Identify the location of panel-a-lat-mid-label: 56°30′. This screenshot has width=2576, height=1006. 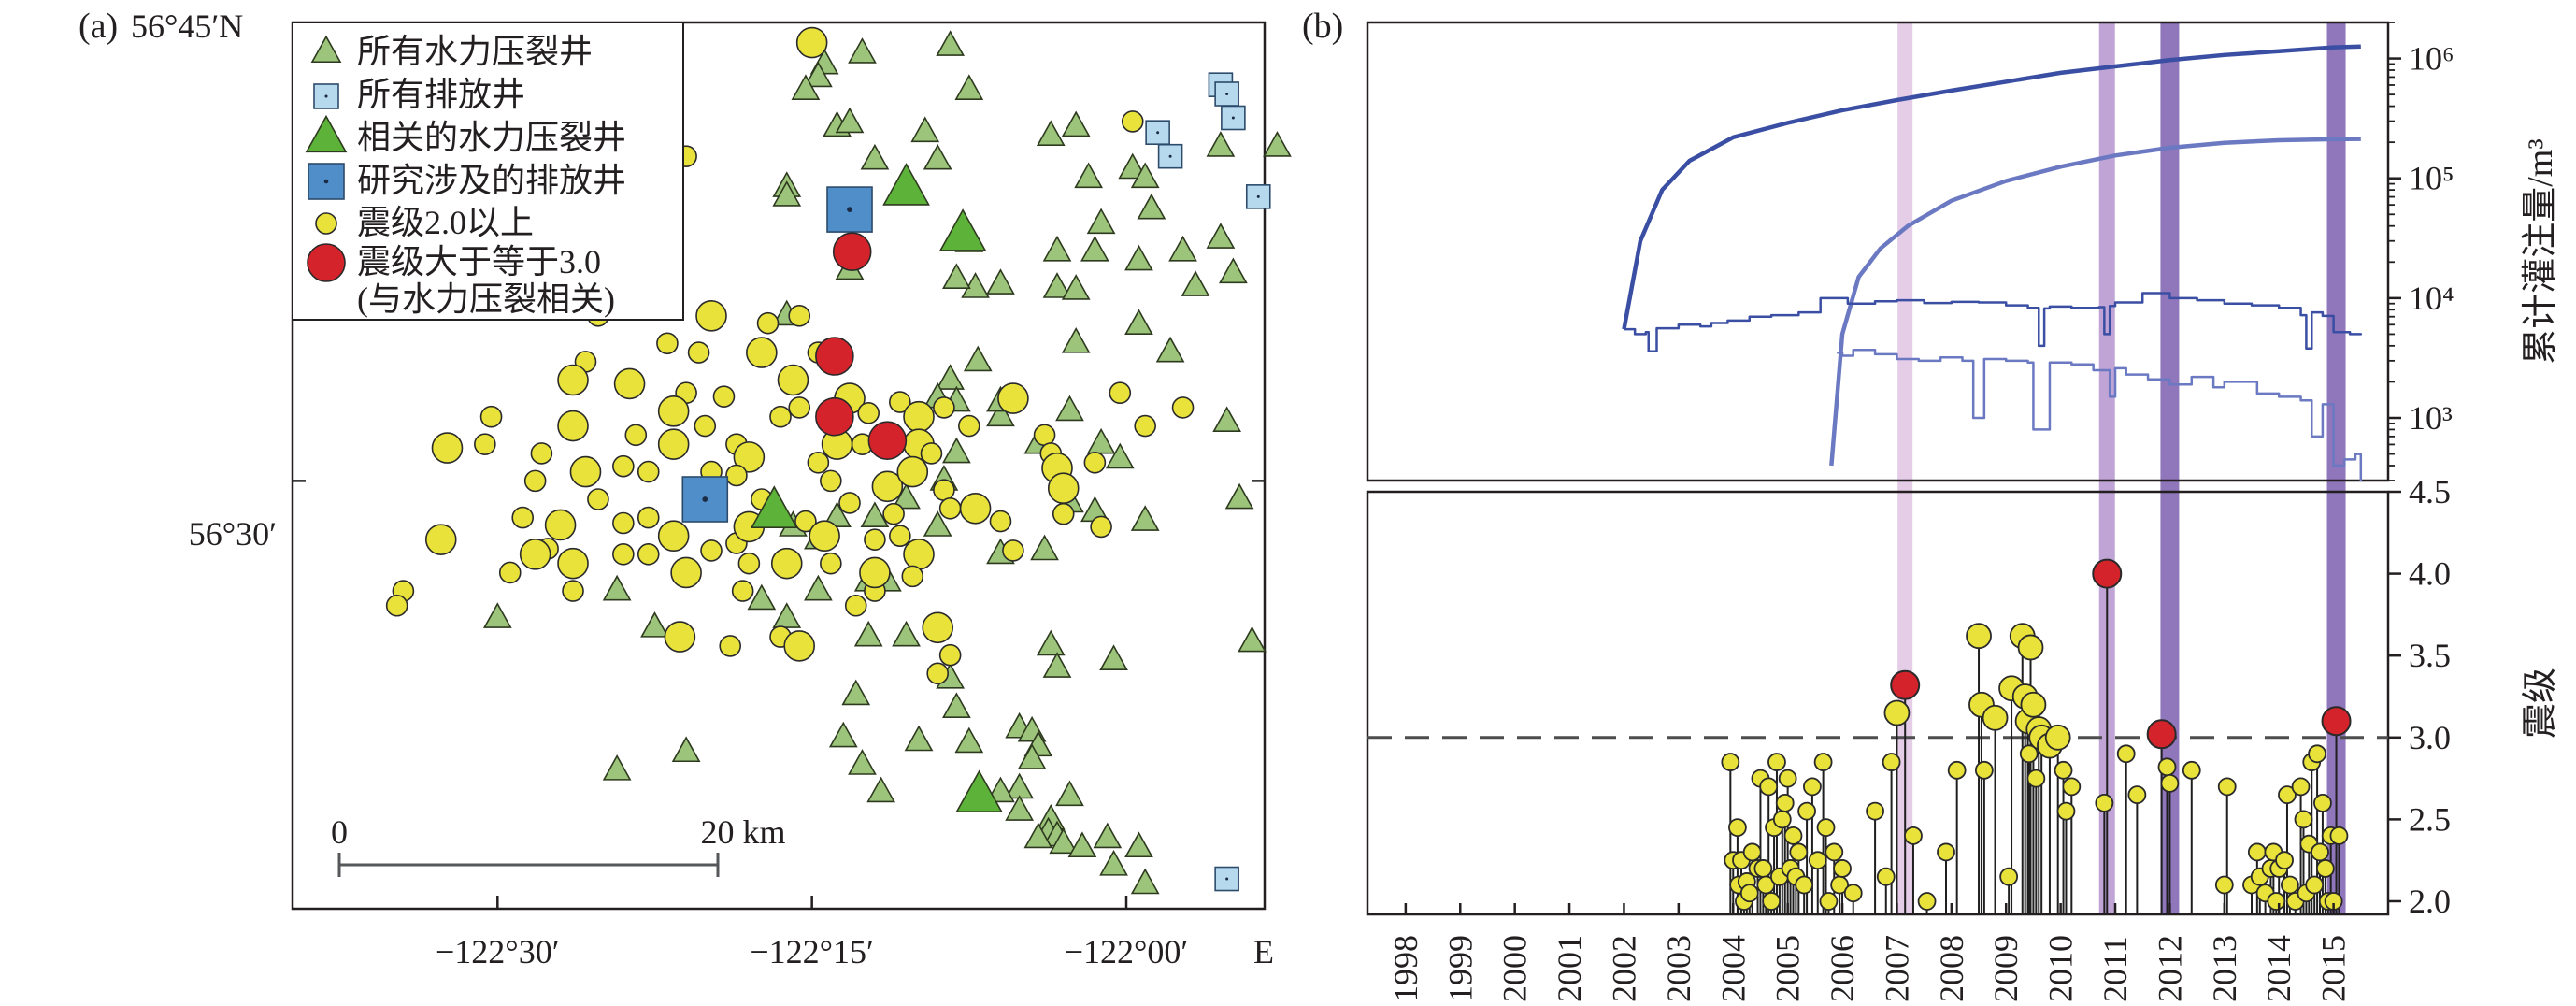
(233, 534).